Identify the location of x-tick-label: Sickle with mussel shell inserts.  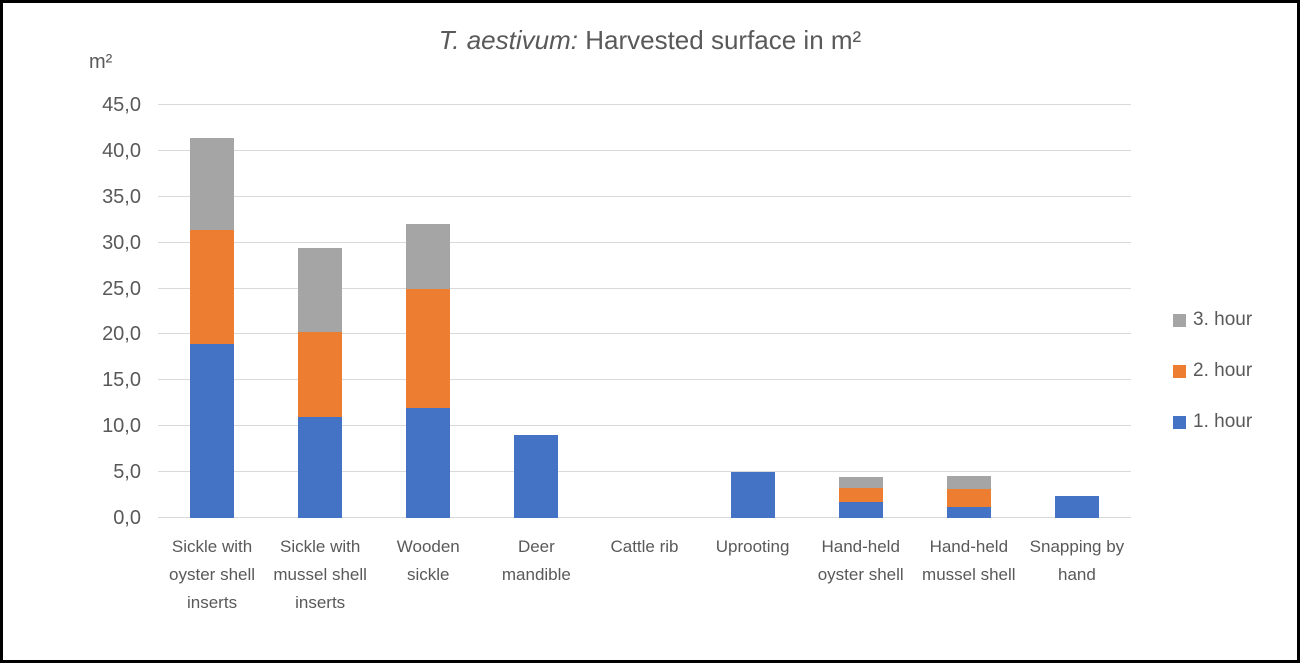
(320, 575).